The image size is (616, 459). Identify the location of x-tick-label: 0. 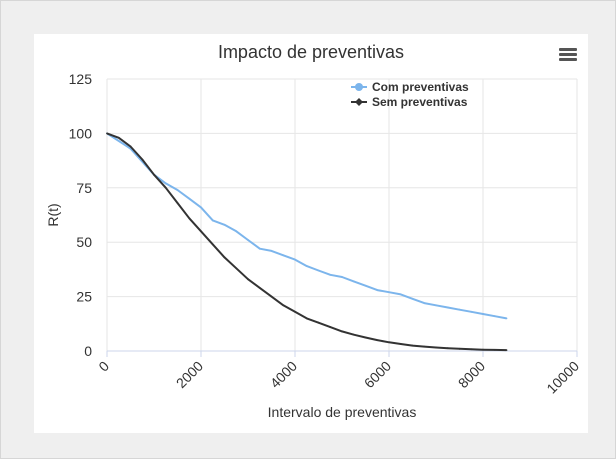
(103, 366).